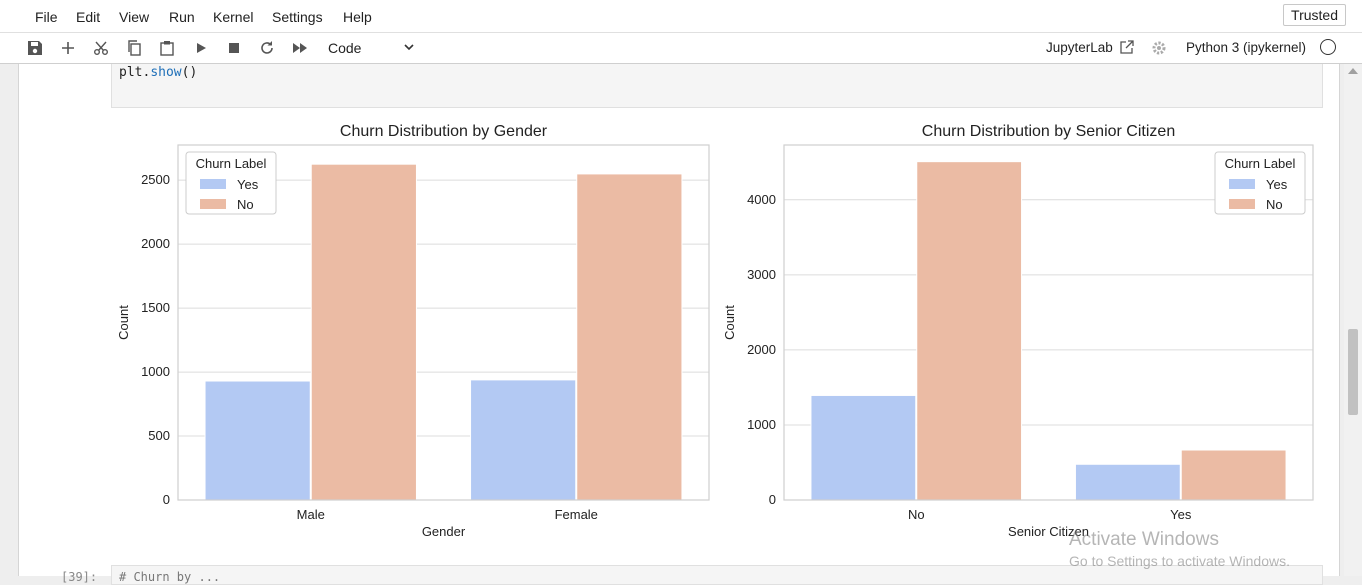 This screenshot has height=585, width=1362. What do you see at coordinates (134, 48) in the screenshot?
I see `copy-icon` at bounding box center [134, 48].